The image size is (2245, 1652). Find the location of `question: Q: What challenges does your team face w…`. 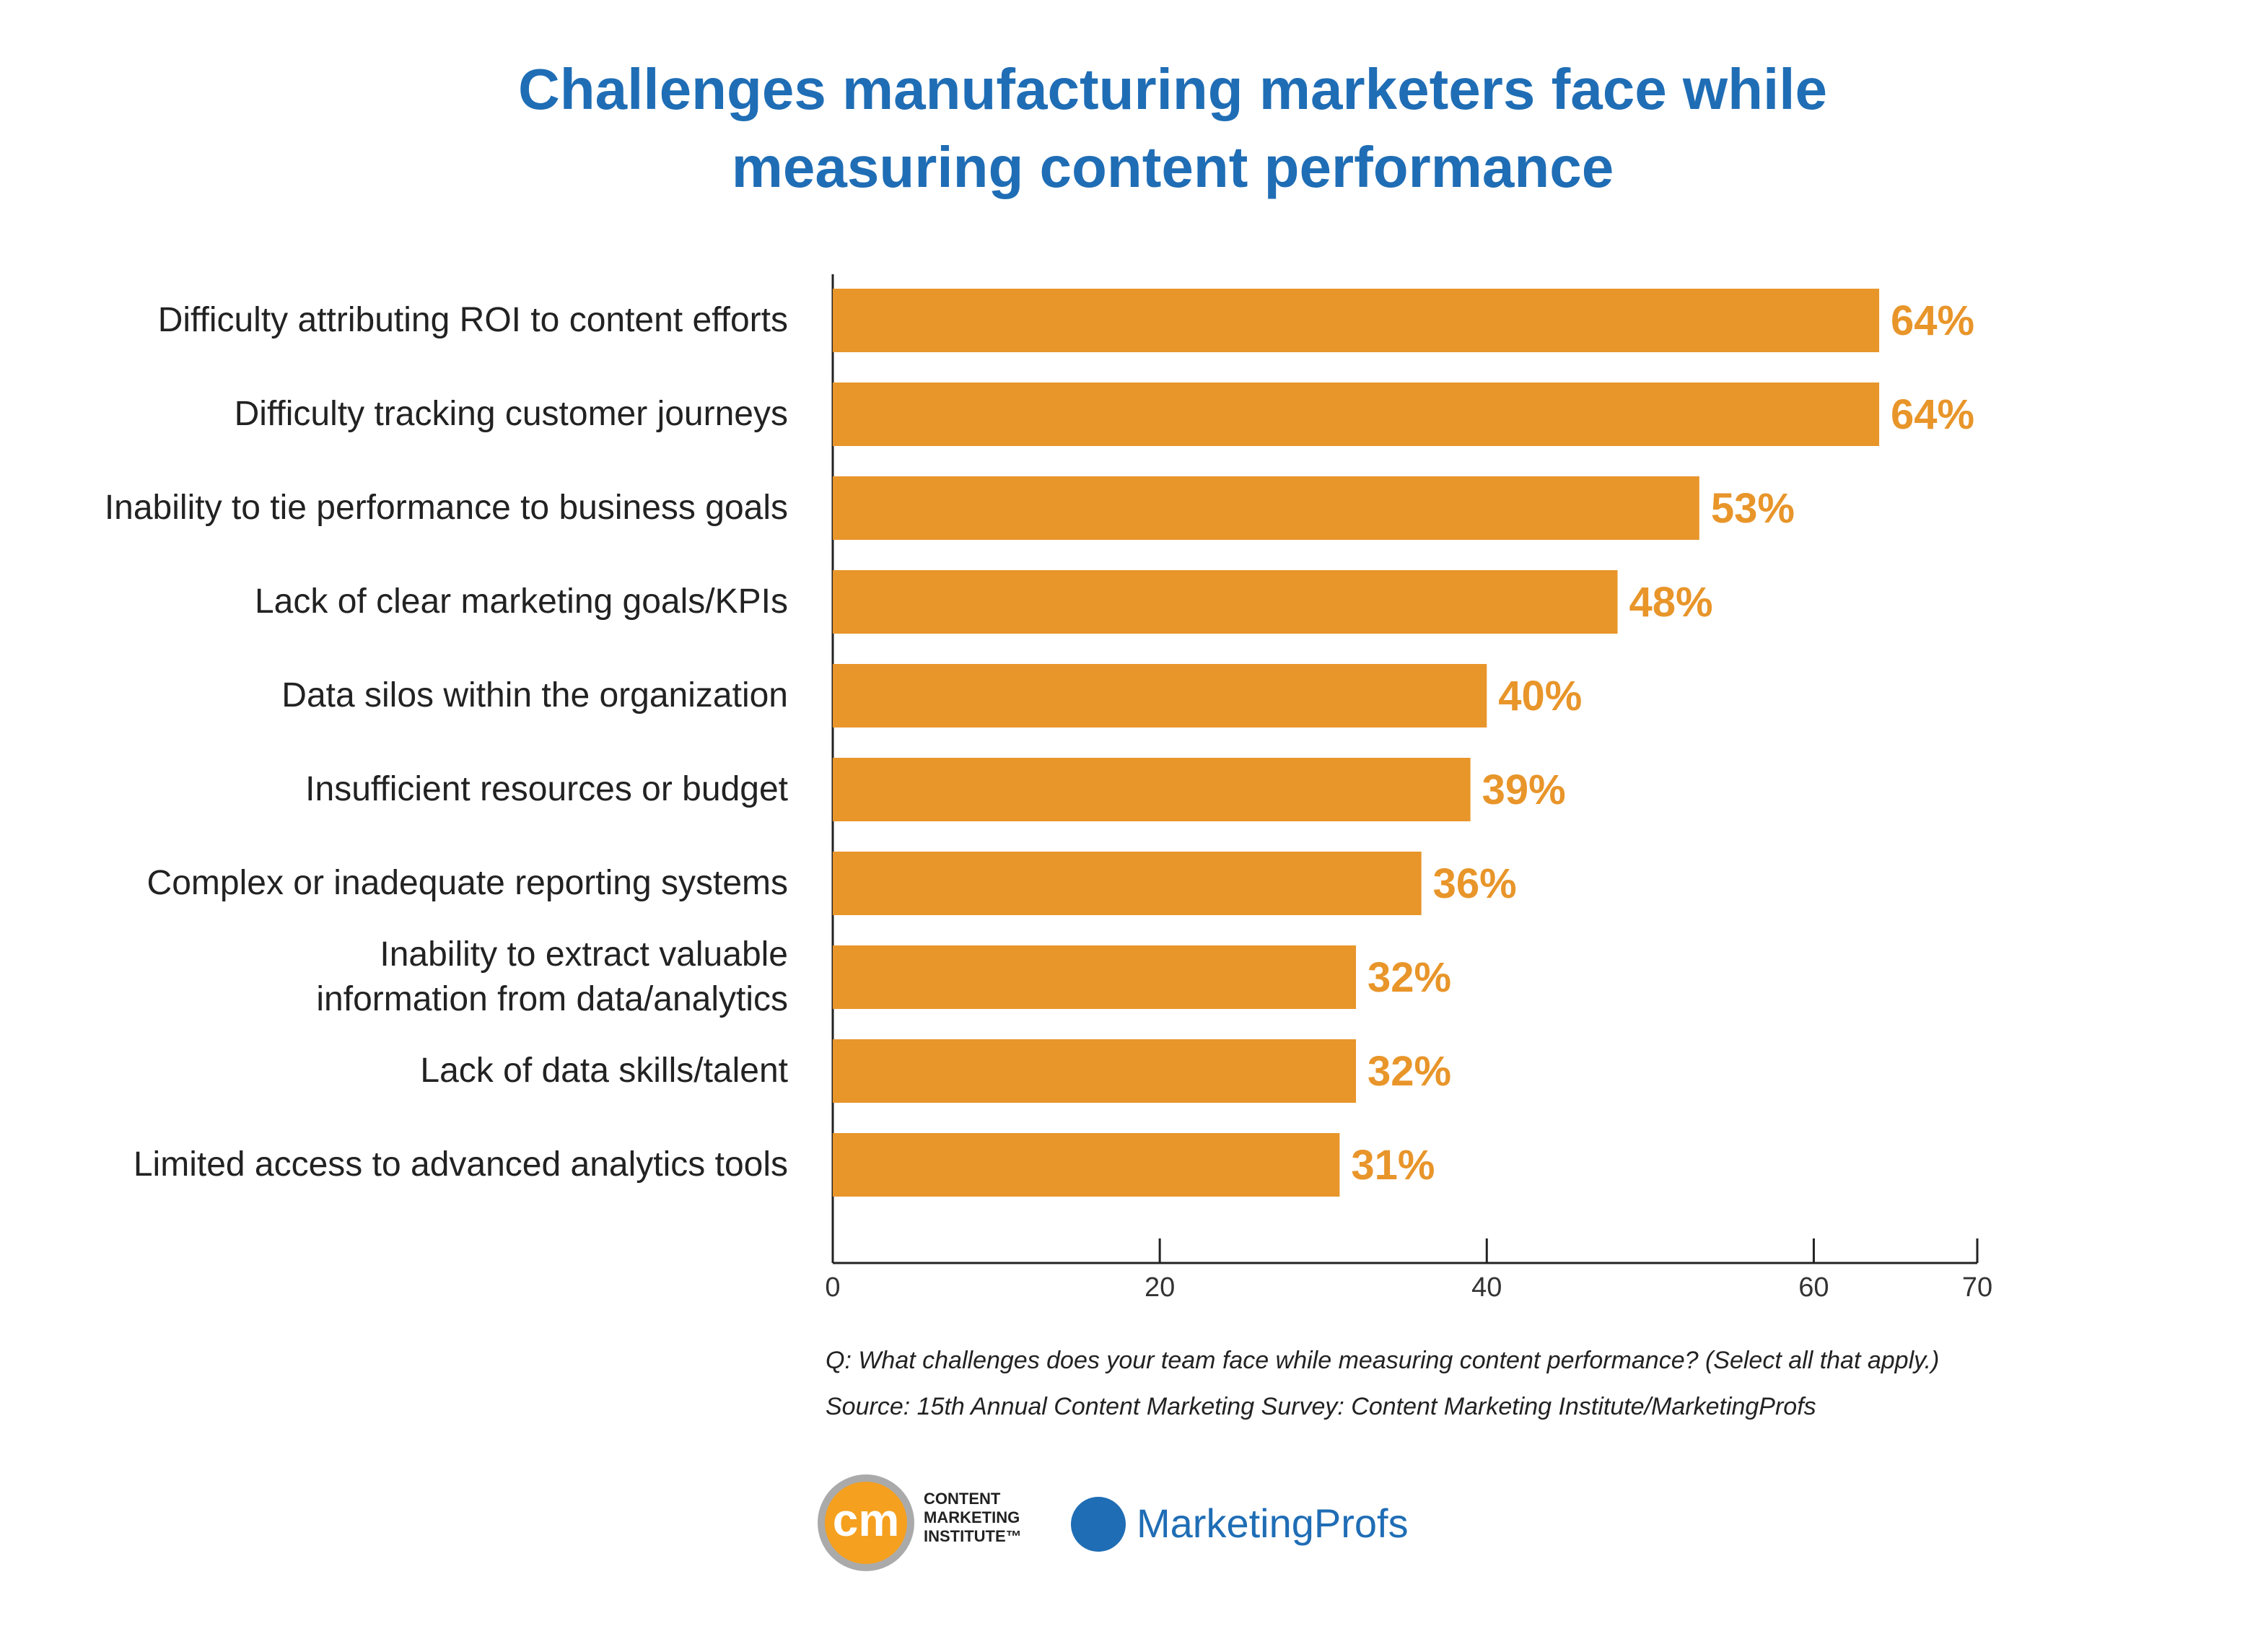

question: Q: What challenges does your team face w… is located at coordinates (1383, 1360).